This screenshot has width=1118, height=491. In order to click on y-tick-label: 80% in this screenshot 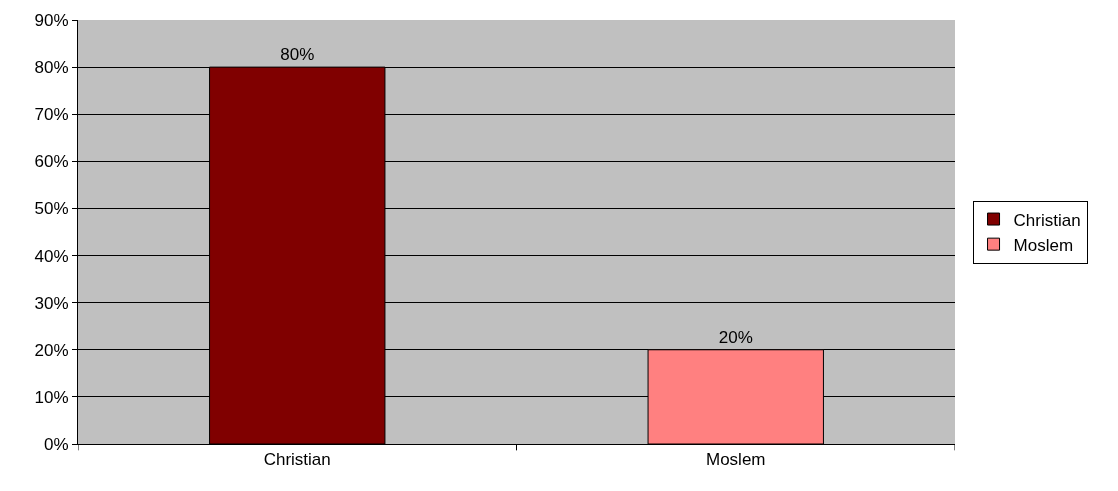, I will do `click(51, 68)`.